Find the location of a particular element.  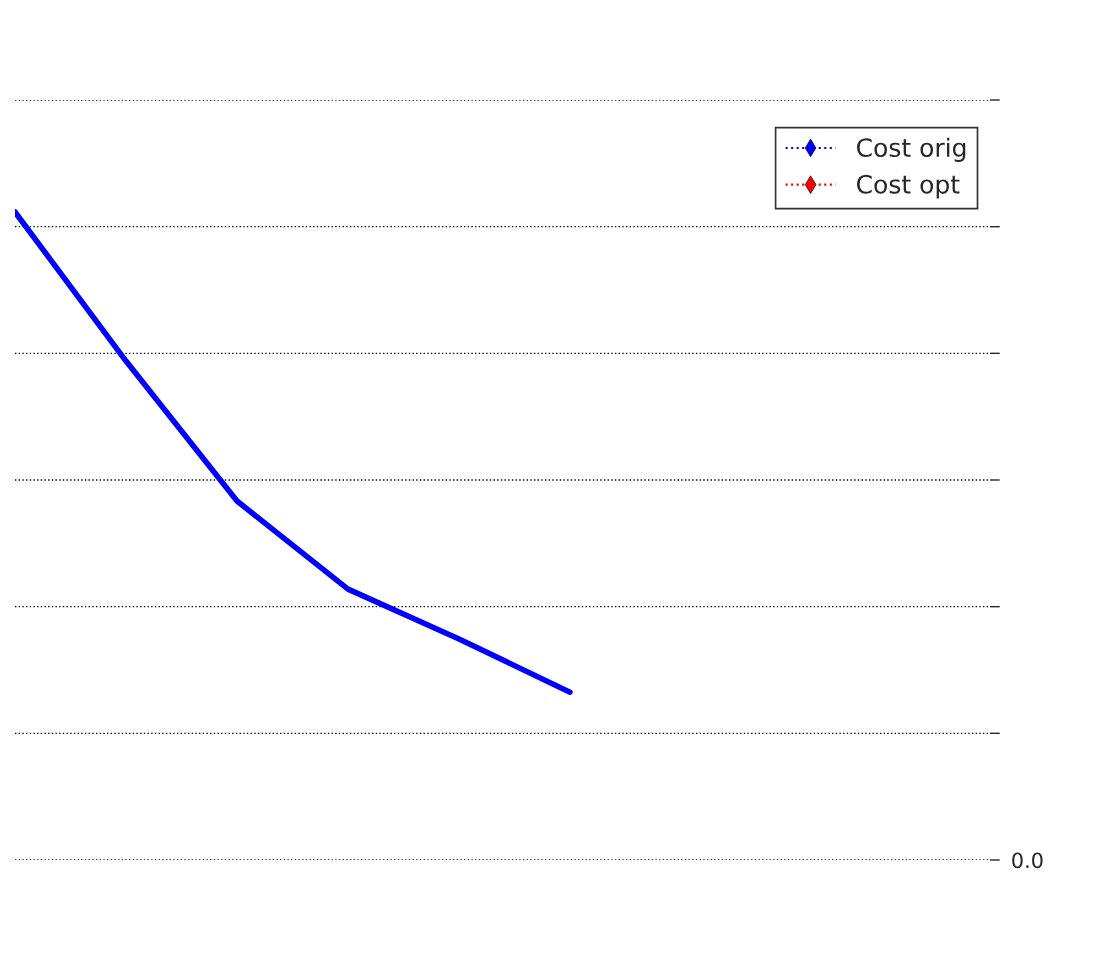

legend-label: Cost orig is located at coordinates (911, 149).